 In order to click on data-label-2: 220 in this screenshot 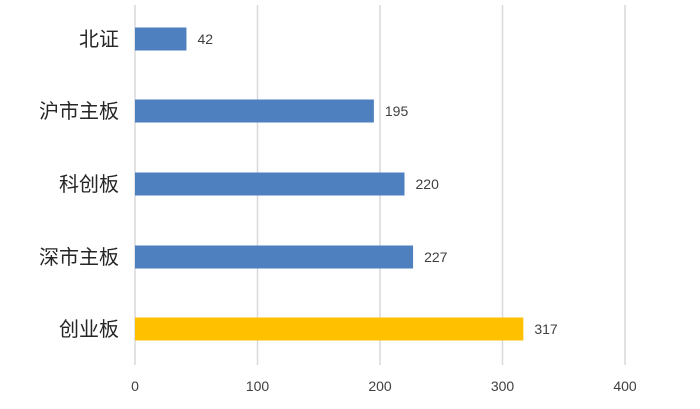, I will do `click(428, 184)`.